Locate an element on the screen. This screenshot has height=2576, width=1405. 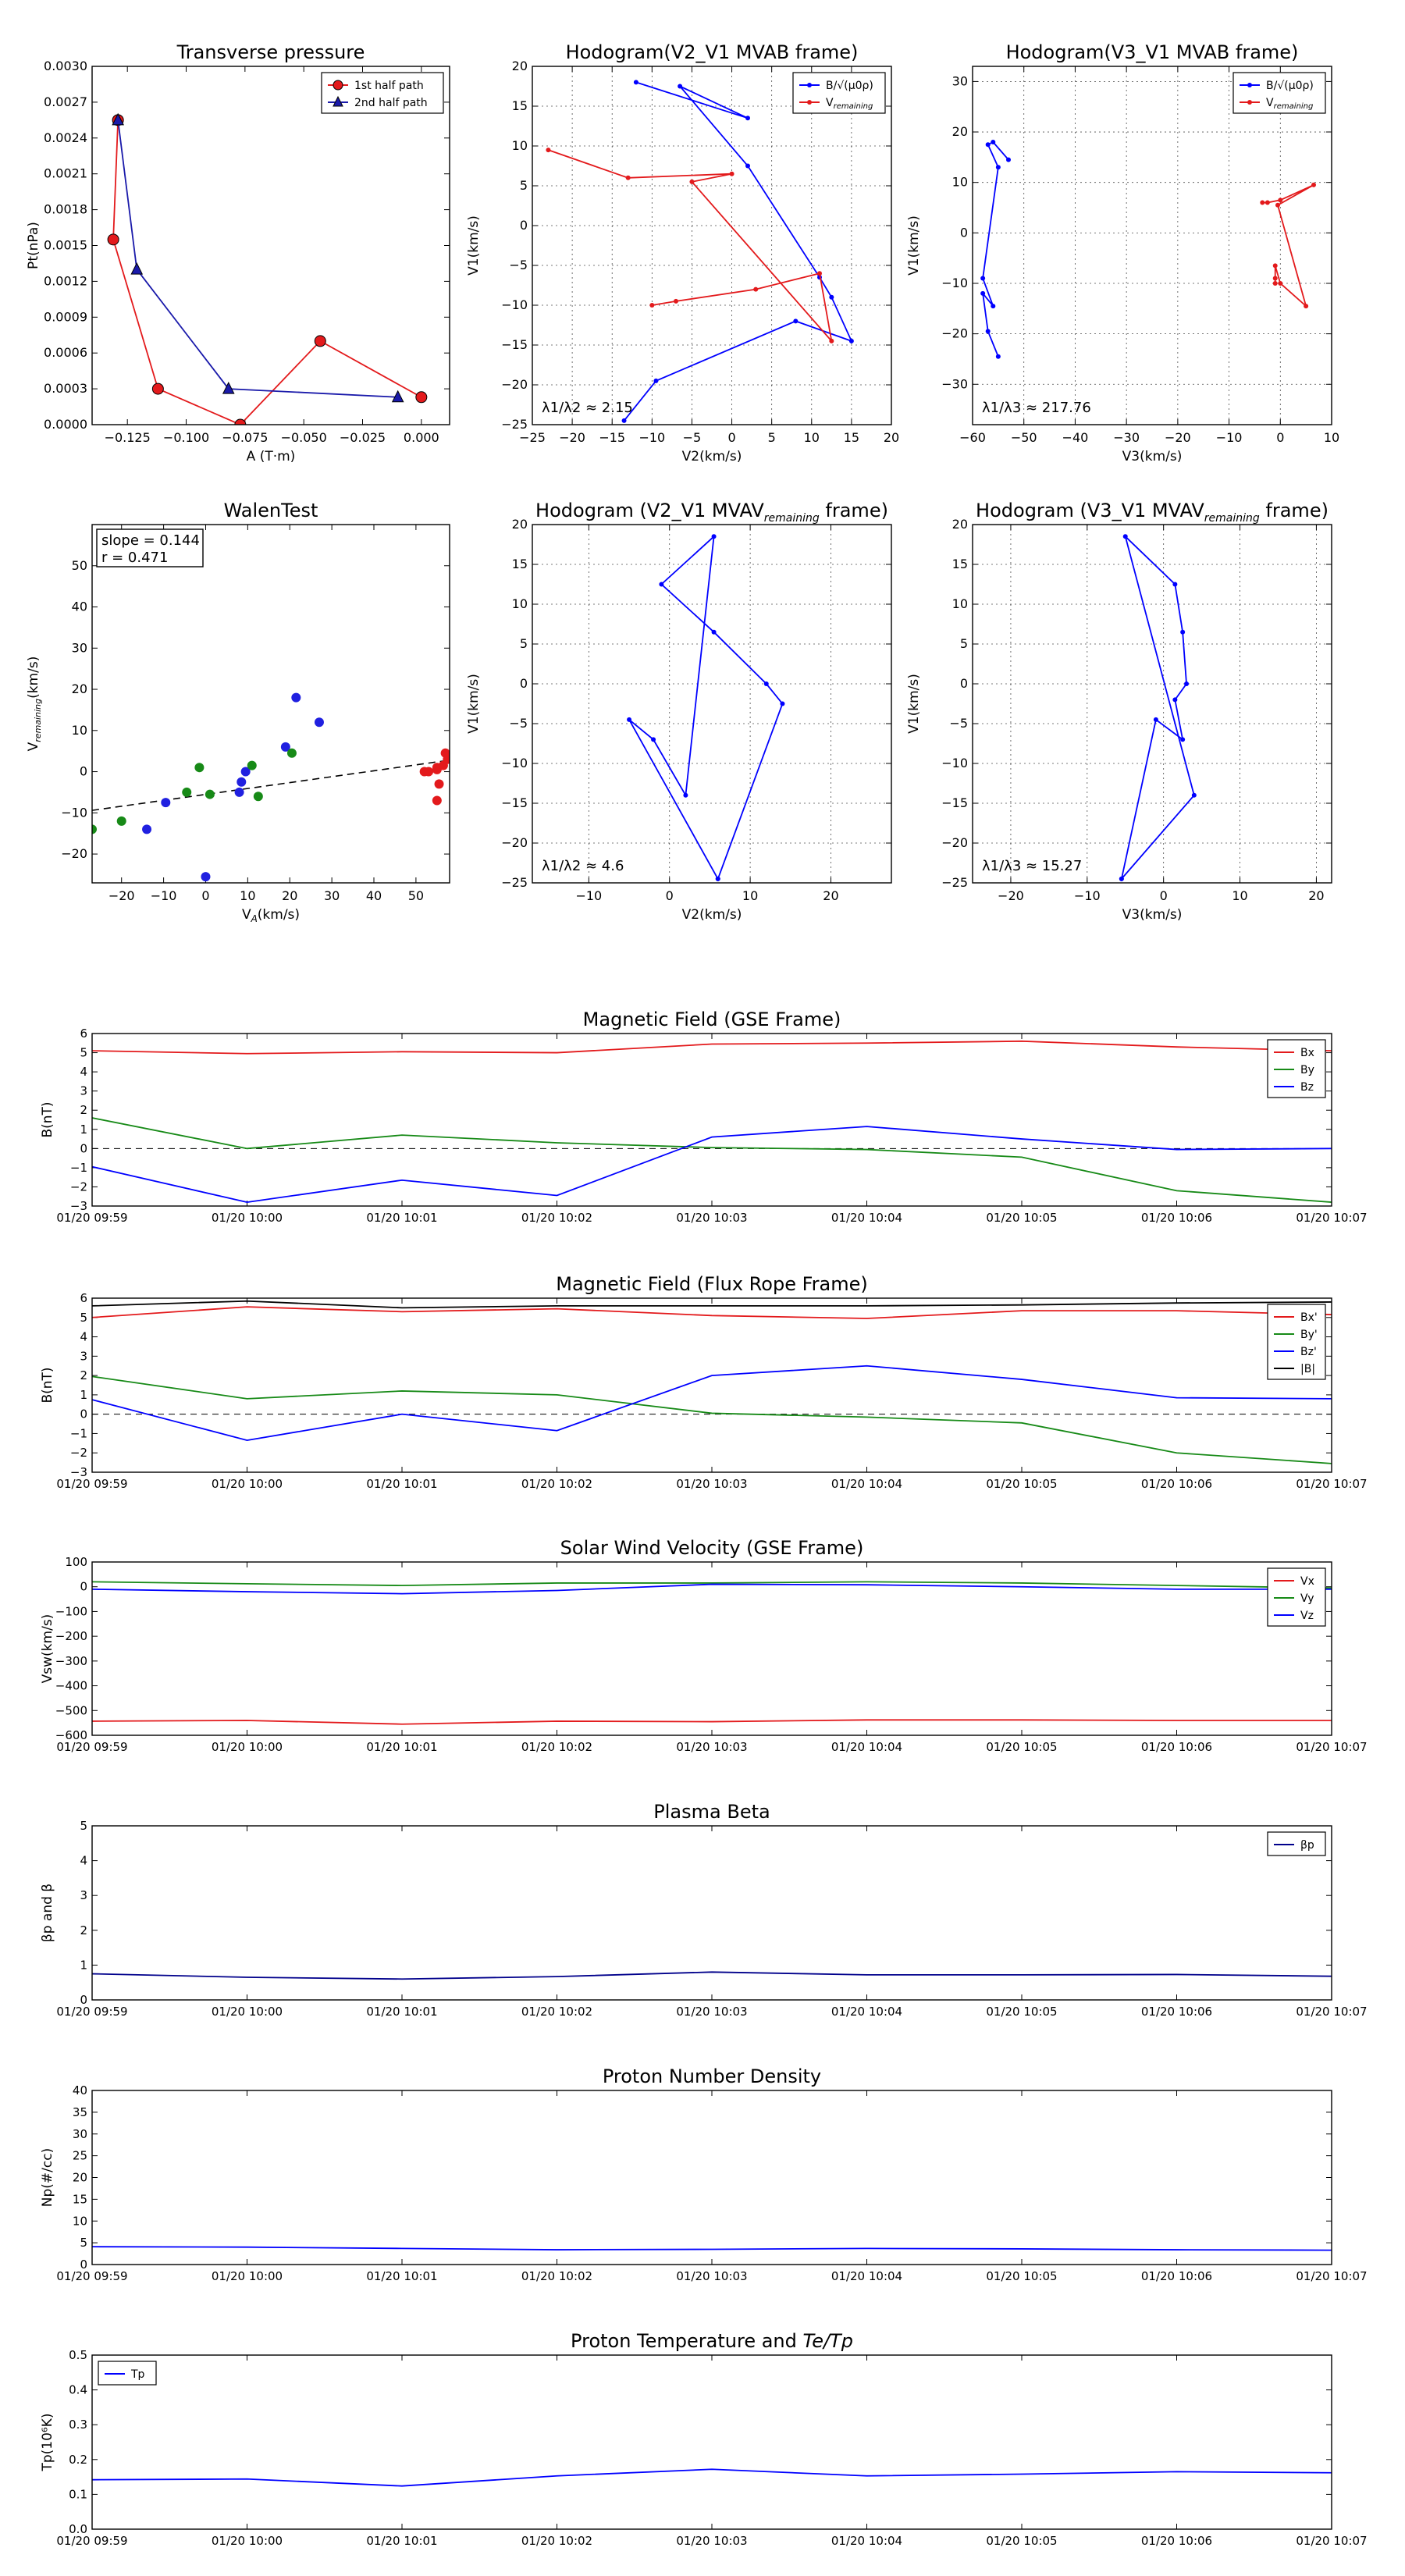
y-tick-label: −1 is located at coordinates (78, 1433).